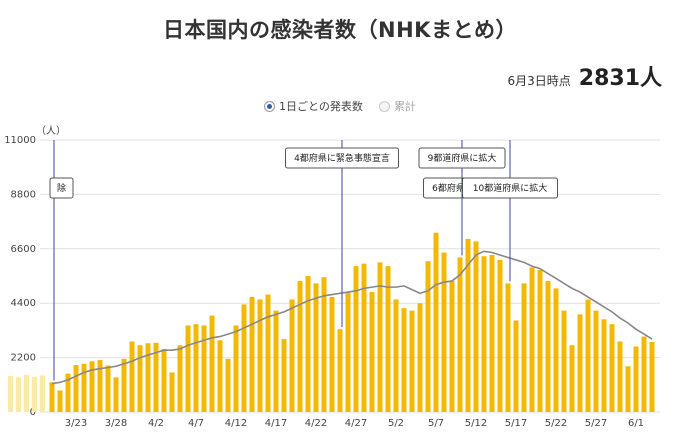 This screenshot has height=442, width=680. What do you see at coordinates (51, 131) in the screenshot?
I see `y-unit-label: （人）` at bounding box center [51, 131].